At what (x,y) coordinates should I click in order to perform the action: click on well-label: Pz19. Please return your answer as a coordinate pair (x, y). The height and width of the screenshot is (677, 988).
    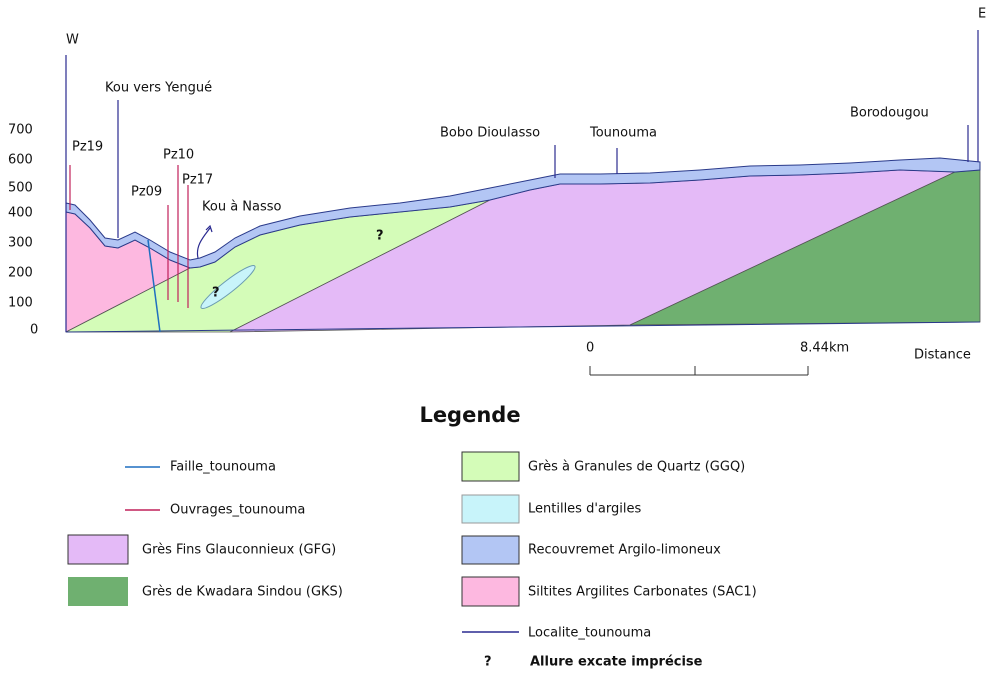
    Looking at the image, I should click on (87, 147).